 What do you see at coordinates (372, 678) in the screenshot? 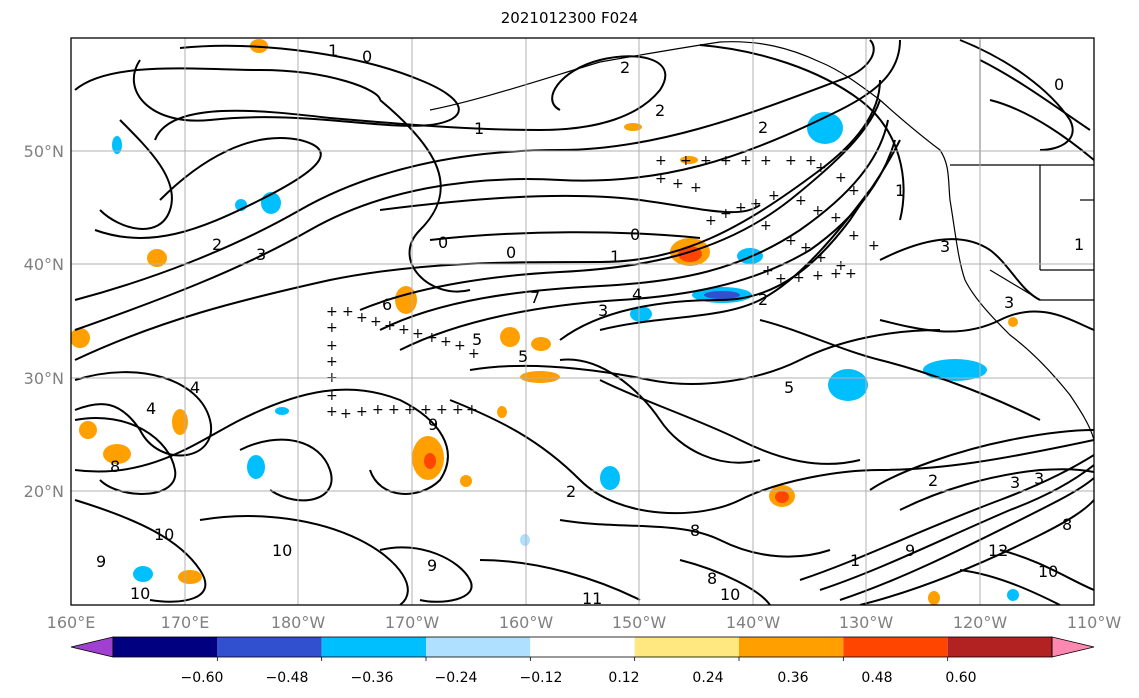
I see `colorbar-tick-label: −0.36` at bounding box center [372, 678].